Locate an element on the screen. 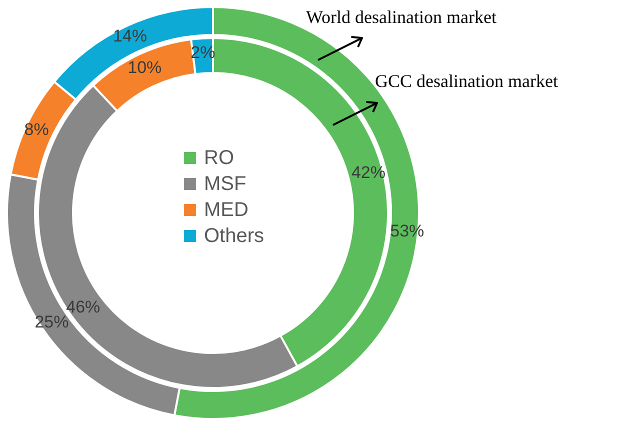  slice-label: World desalination market is located at coordinates (401, 17).